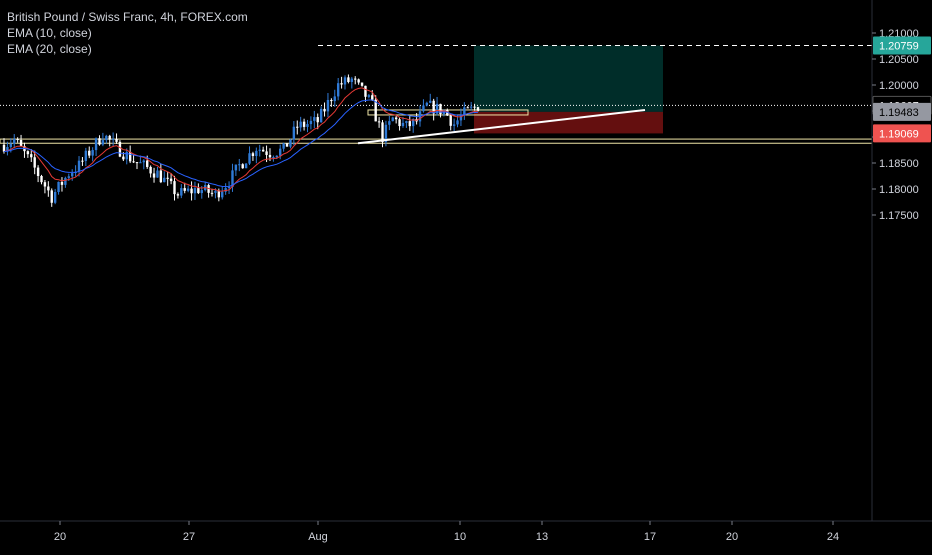 This screenshot has width=932, height=555. Describe the element at coordinates (501, 126) in the screenshot. I see `trendline` at that location.